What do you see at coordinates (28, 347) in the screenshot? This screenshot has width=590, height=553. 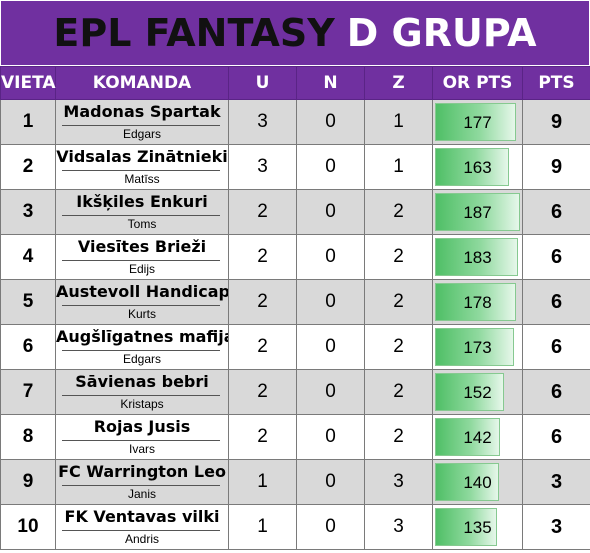 I see `rank-cell: 6` at bounding box center [28, 347].